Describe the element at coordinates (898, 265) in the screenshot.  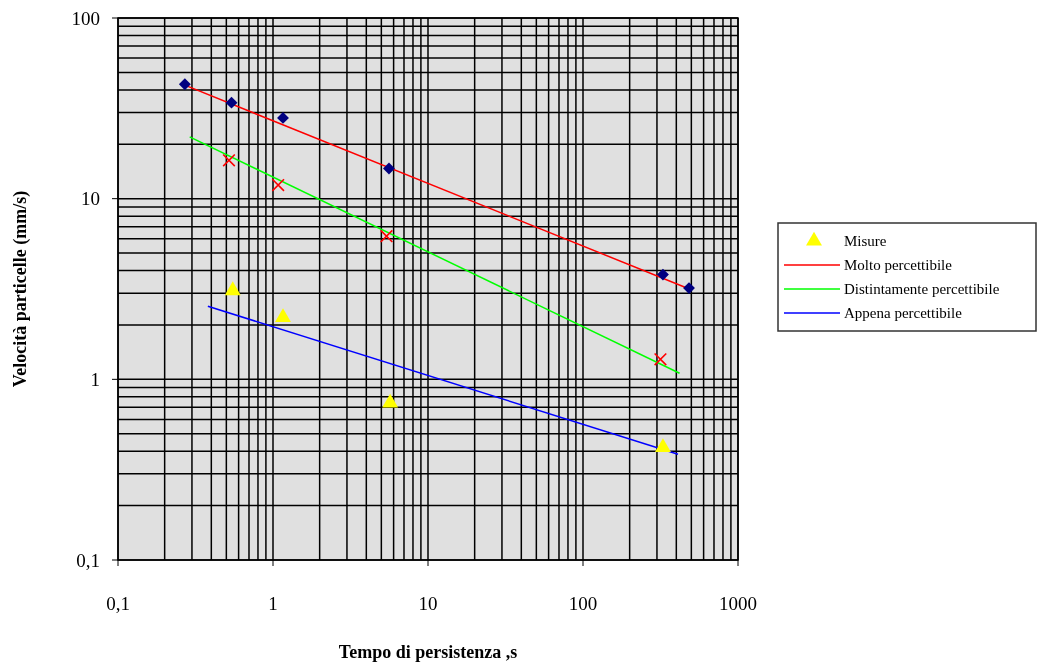
I see `legend-label: Molto percettibile` at that location.